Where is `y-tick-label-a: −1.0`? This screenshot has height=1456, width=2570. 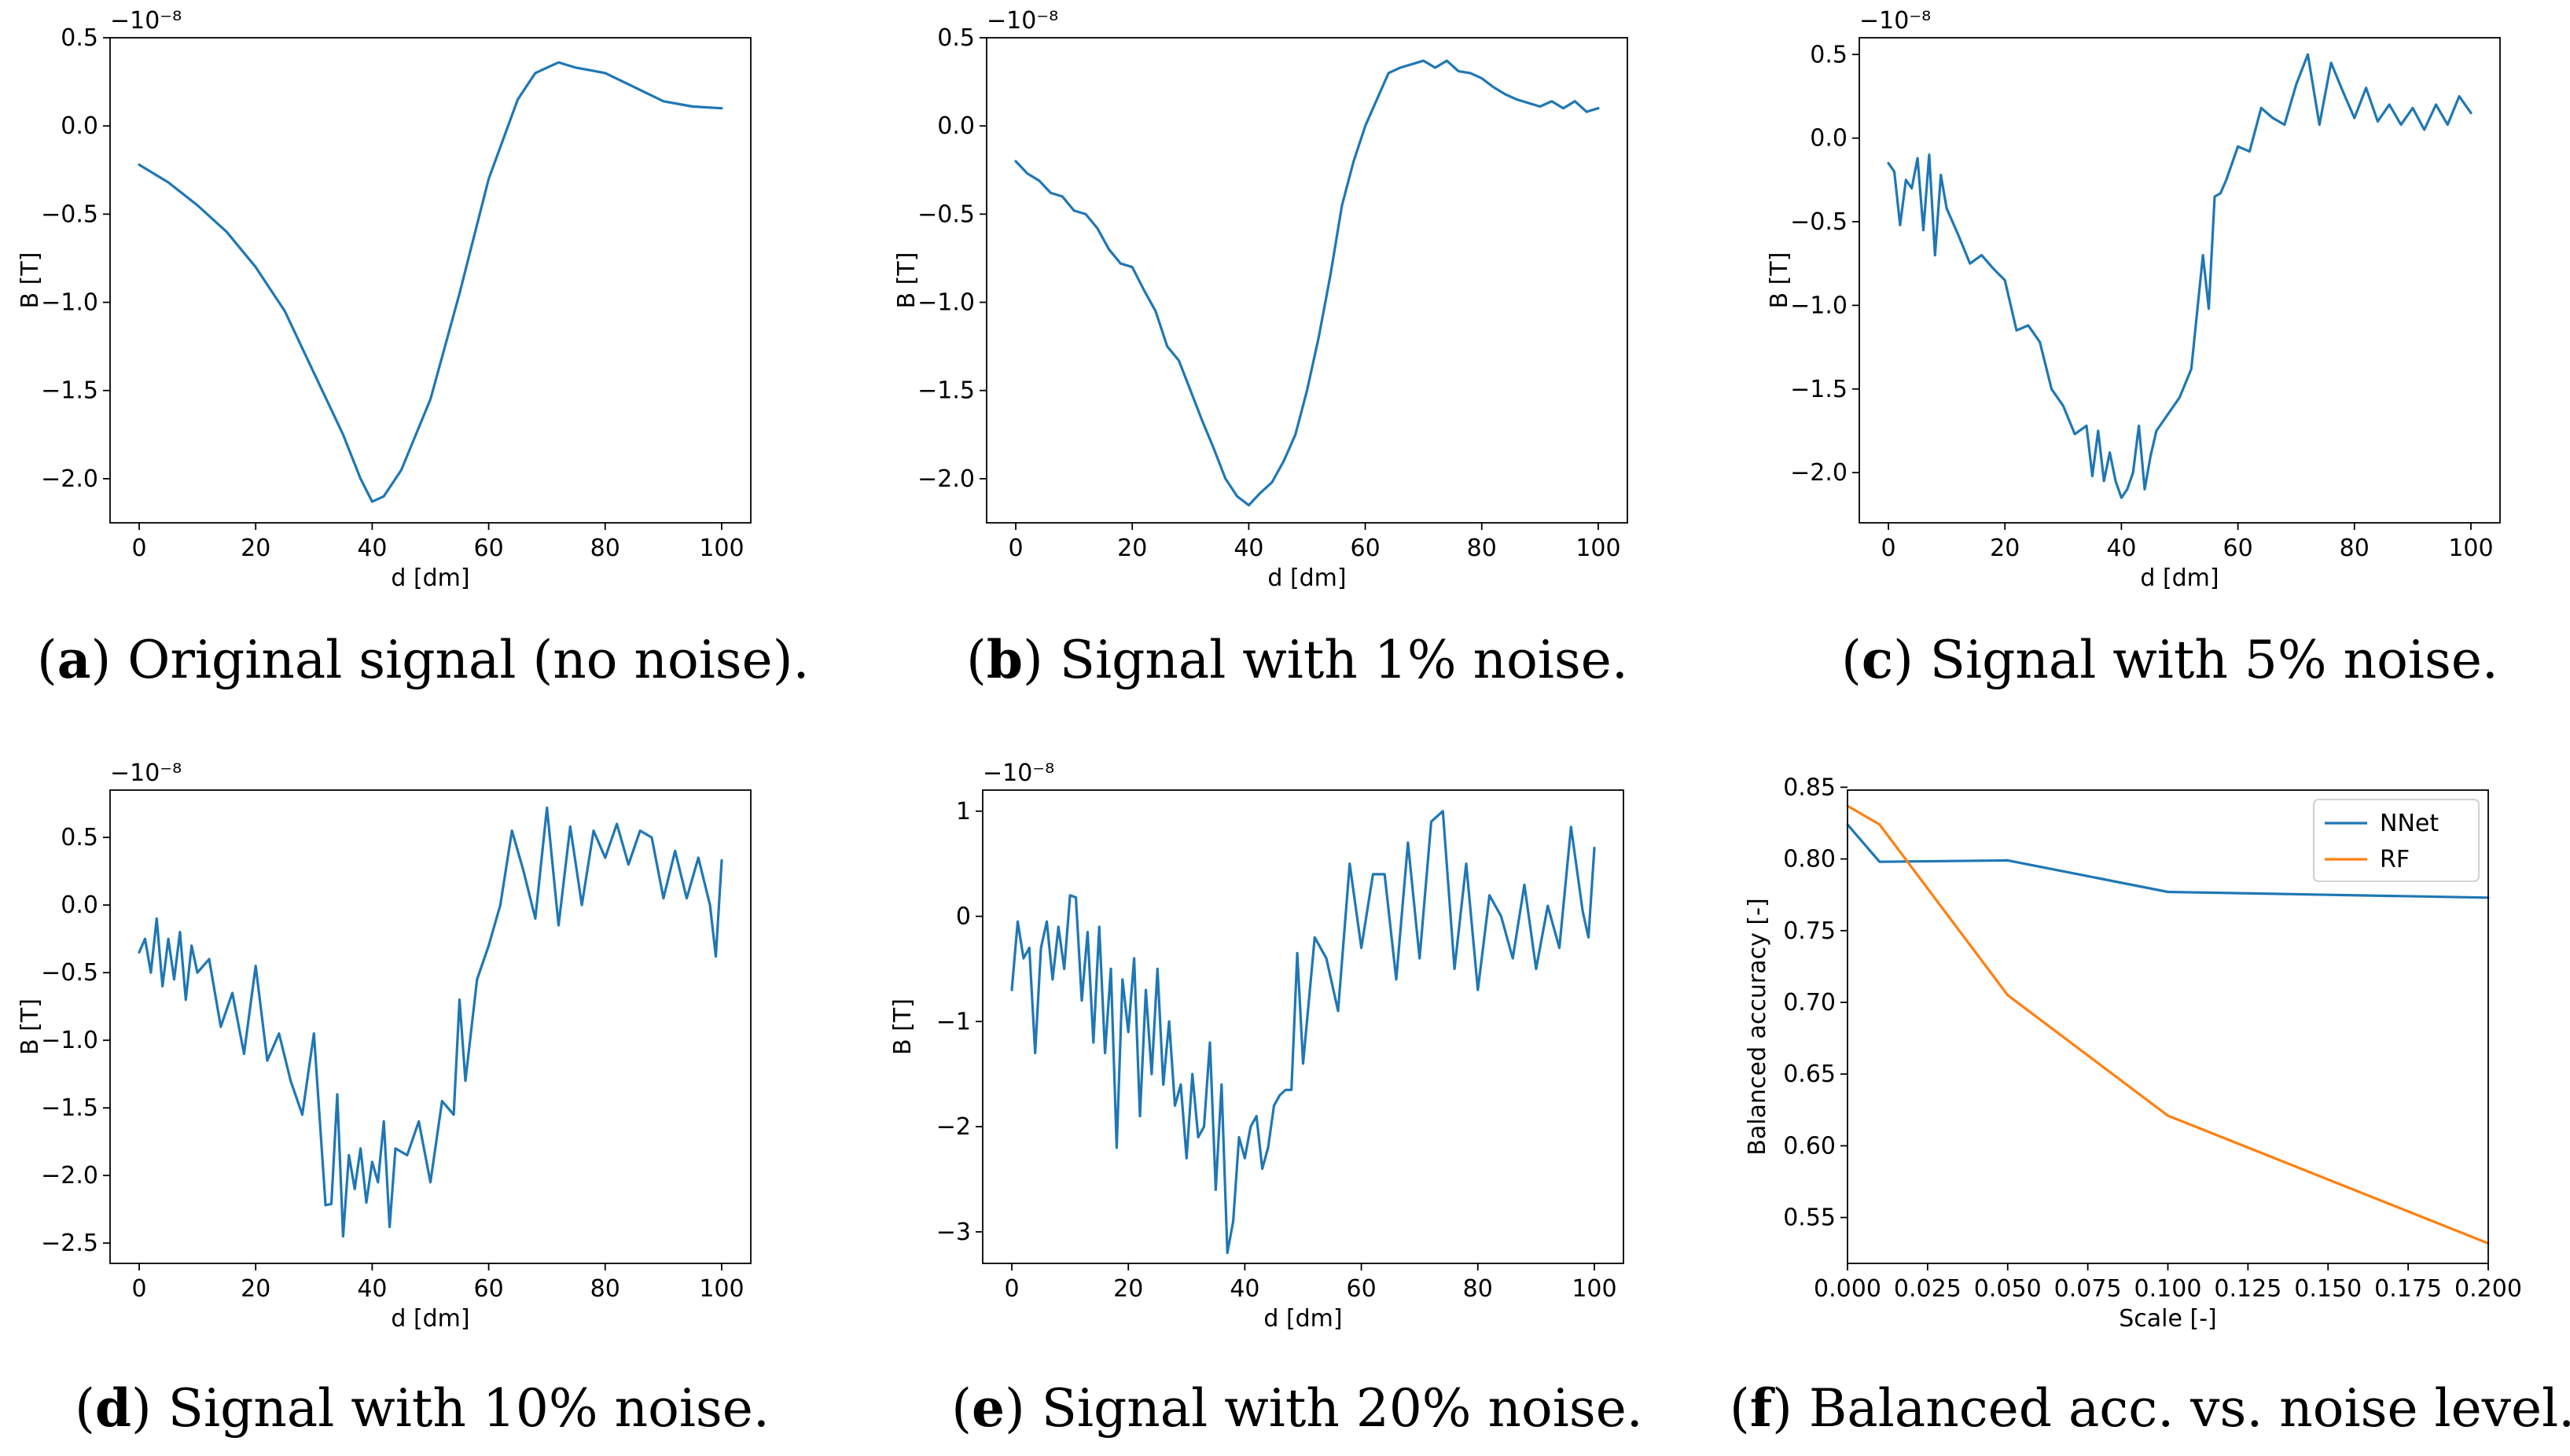 y-tick-label-a: −1.0 is located at coordinates (69, 303).